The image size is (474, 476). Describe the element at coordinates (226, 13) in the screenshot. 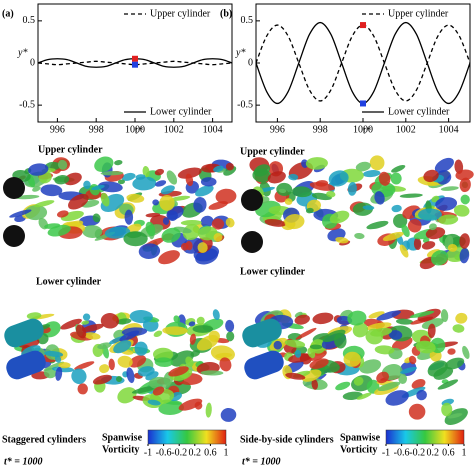

I see `panel-label: (b)` at that location.